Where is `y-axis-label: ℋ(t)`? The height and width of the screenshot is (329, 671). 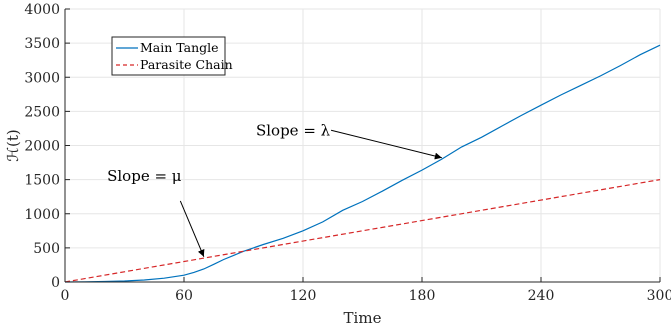
y-axis-label: ℋ(t) is located at coordinates (13, 145).